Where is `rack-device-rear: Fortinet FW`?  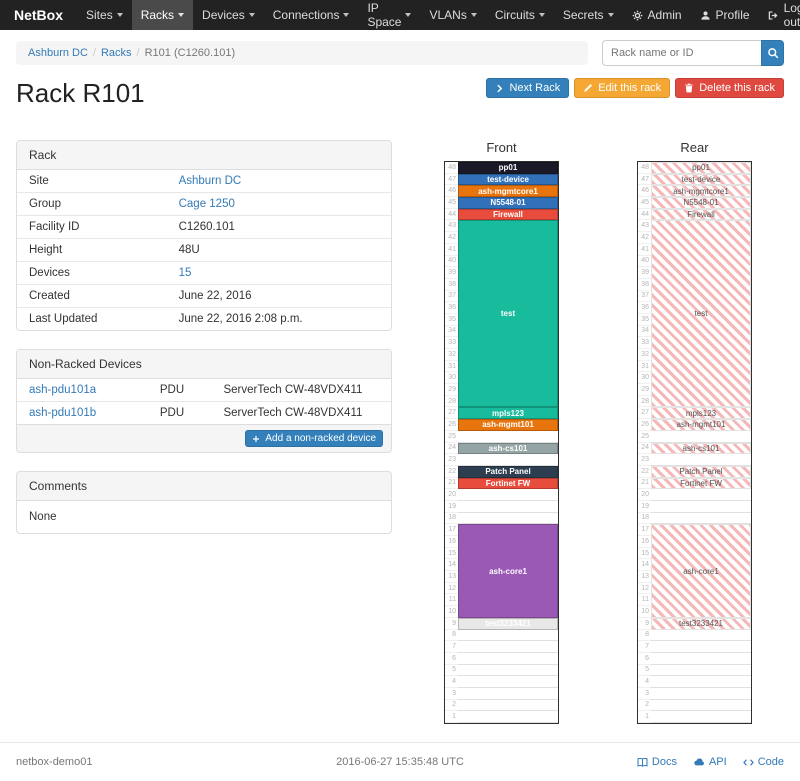
rack-device-rear: Fortinet FW is located at coordinates (701, 483).